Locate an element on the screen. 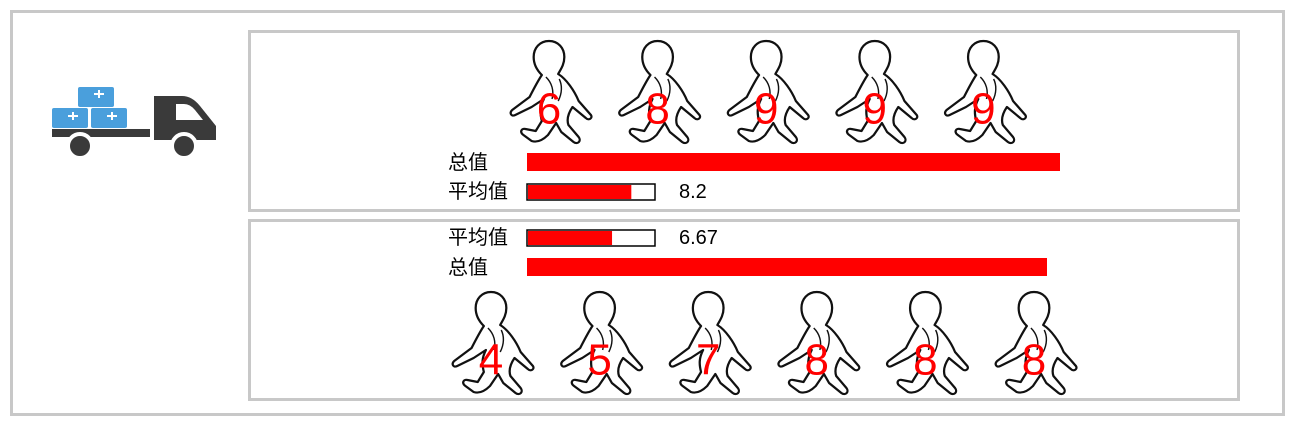 Image resolution: width=1301 pixels, height=432 pixels. figure-value: 7 is located at coordinates (708, 359).